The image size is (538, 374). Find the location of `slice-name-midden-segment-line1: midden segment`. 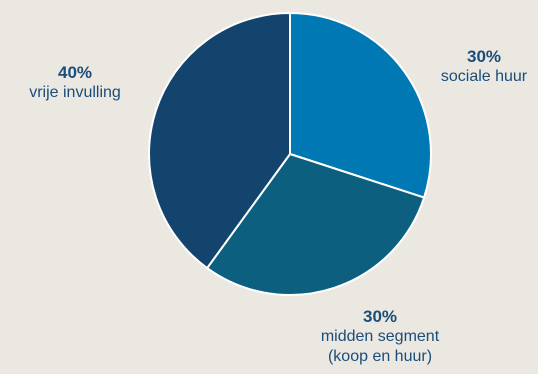

slice-name-midden-segment-line1: midden segment is located at coordinates (380, 336).